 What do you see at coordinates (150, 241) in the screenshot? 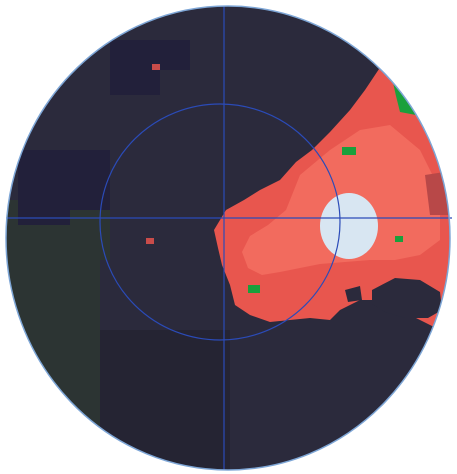
I see `red-speck-left` at bounding box center [150, 241].